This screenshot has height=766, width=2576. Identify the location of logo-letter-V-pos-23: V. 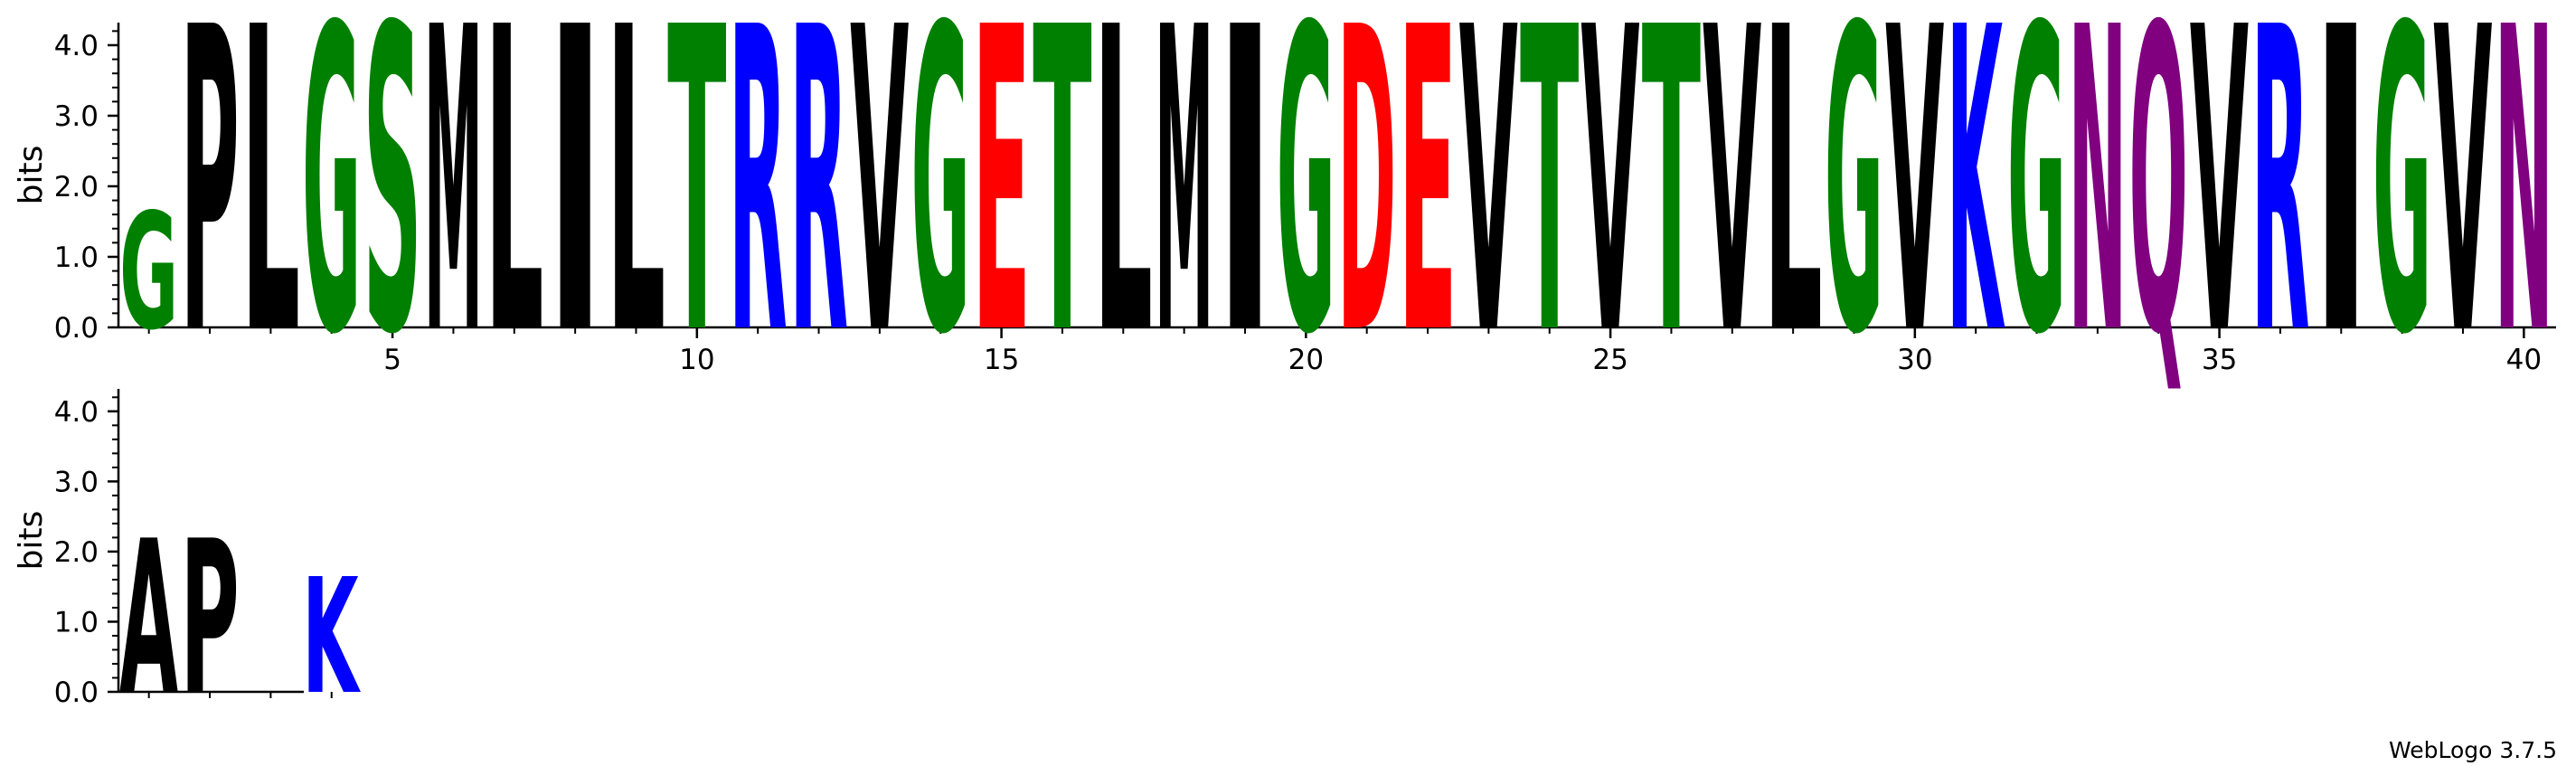
(1489, 213).